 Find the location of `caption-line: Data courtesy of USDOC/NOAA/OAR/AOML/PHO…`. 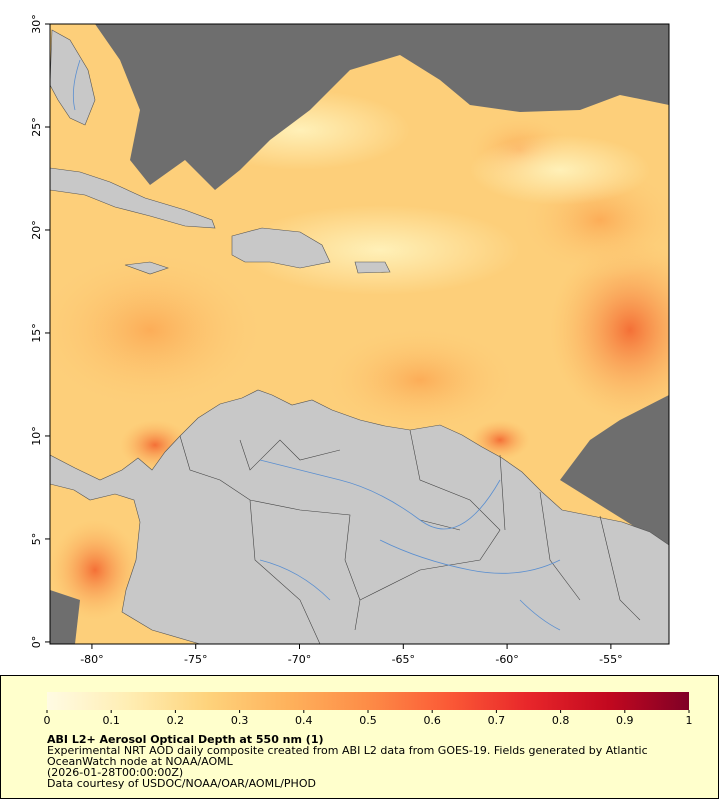

caption-line: Data courtesy of USDOC/NOAA/OAR/AOML/PHO… is located at coordinates (181, 783).